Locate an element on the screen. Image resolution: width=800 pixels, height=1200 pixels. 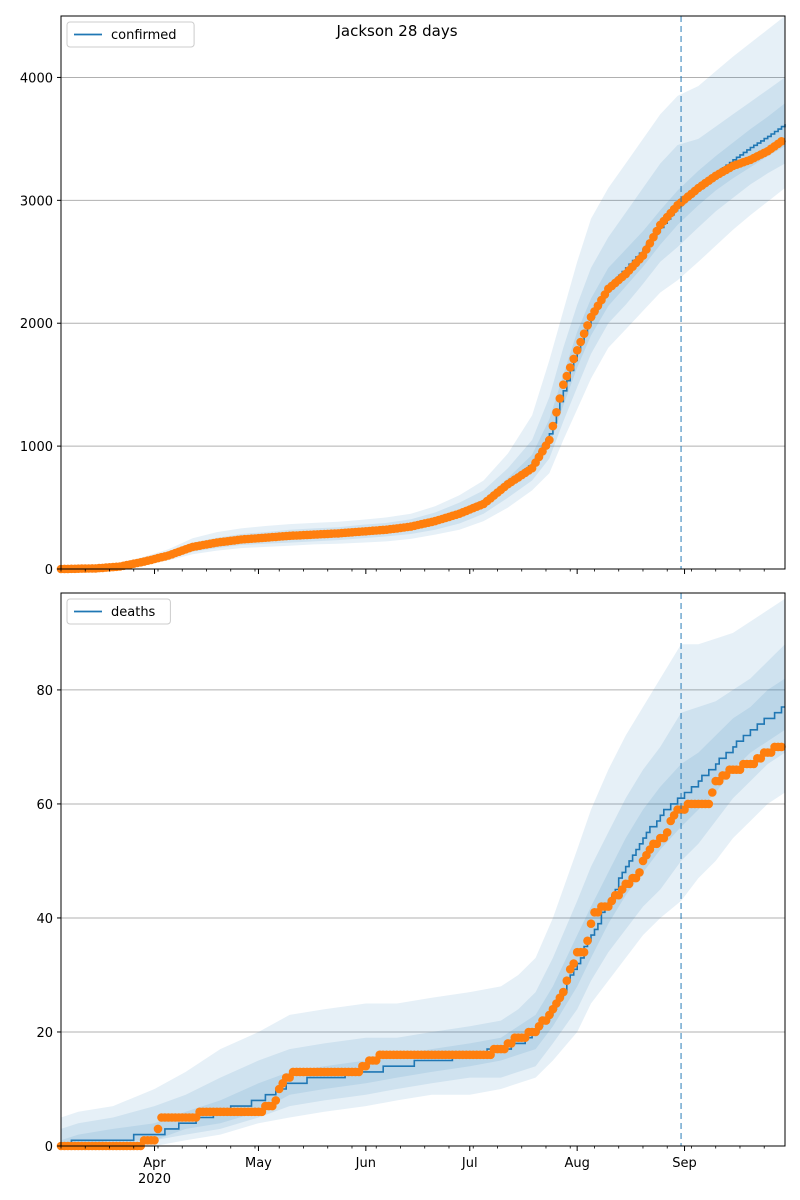
x-tick-label: Jun is located at coordinates (365, 1163).